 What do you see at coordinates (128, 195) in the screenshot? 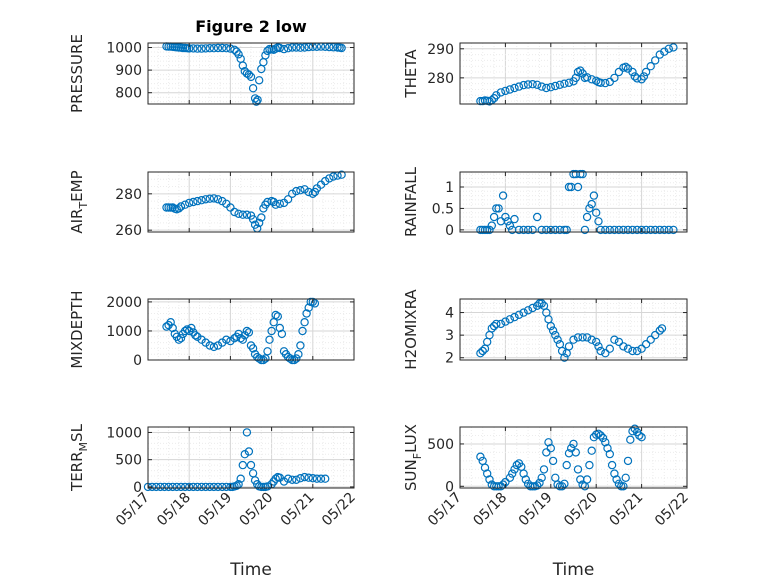
I see `y-tick-label: 280` at bounding box center [128, 195].